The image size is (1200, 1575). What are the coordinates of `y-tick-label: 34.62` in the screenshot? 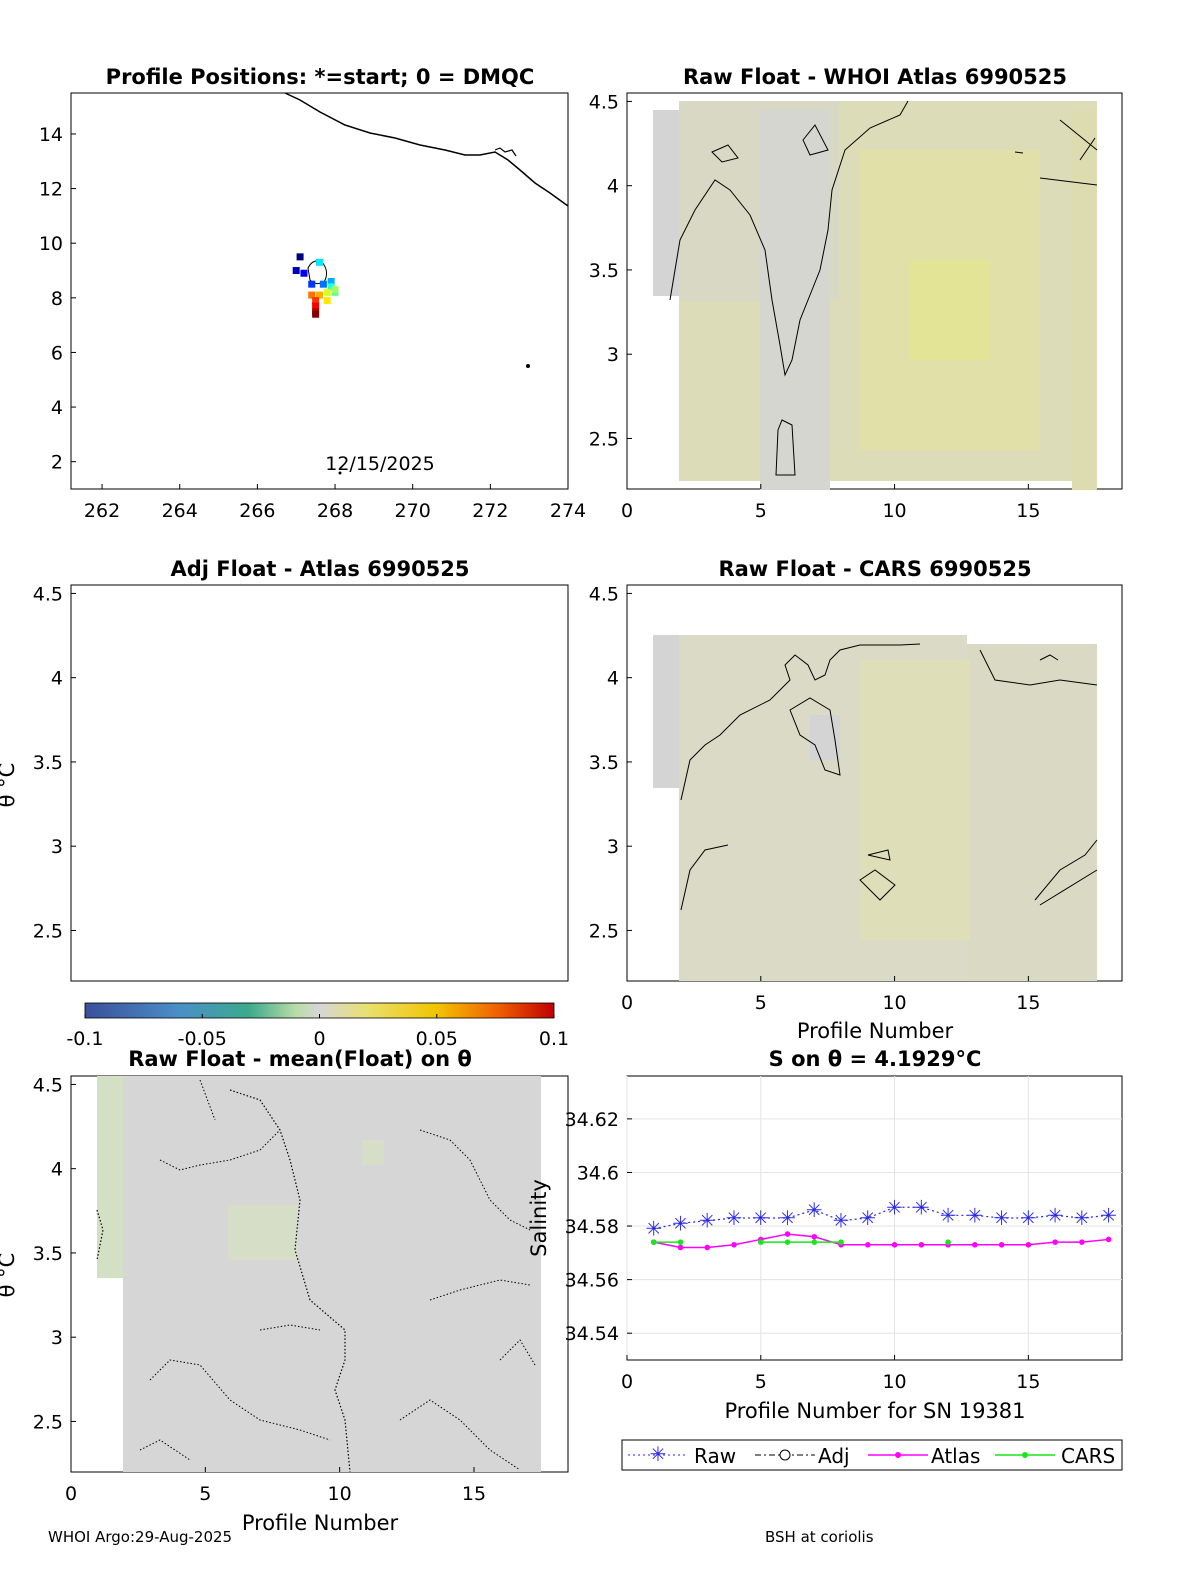 It's located at (592, 1120).